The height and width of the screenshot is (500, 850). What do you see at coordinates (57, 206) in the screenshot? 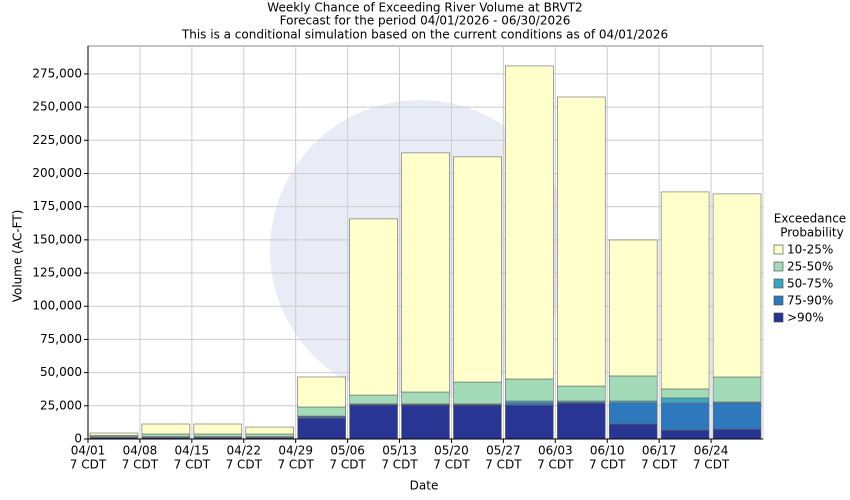
I see `y-tick-label: 175,000` at bounding box center [57, 206].